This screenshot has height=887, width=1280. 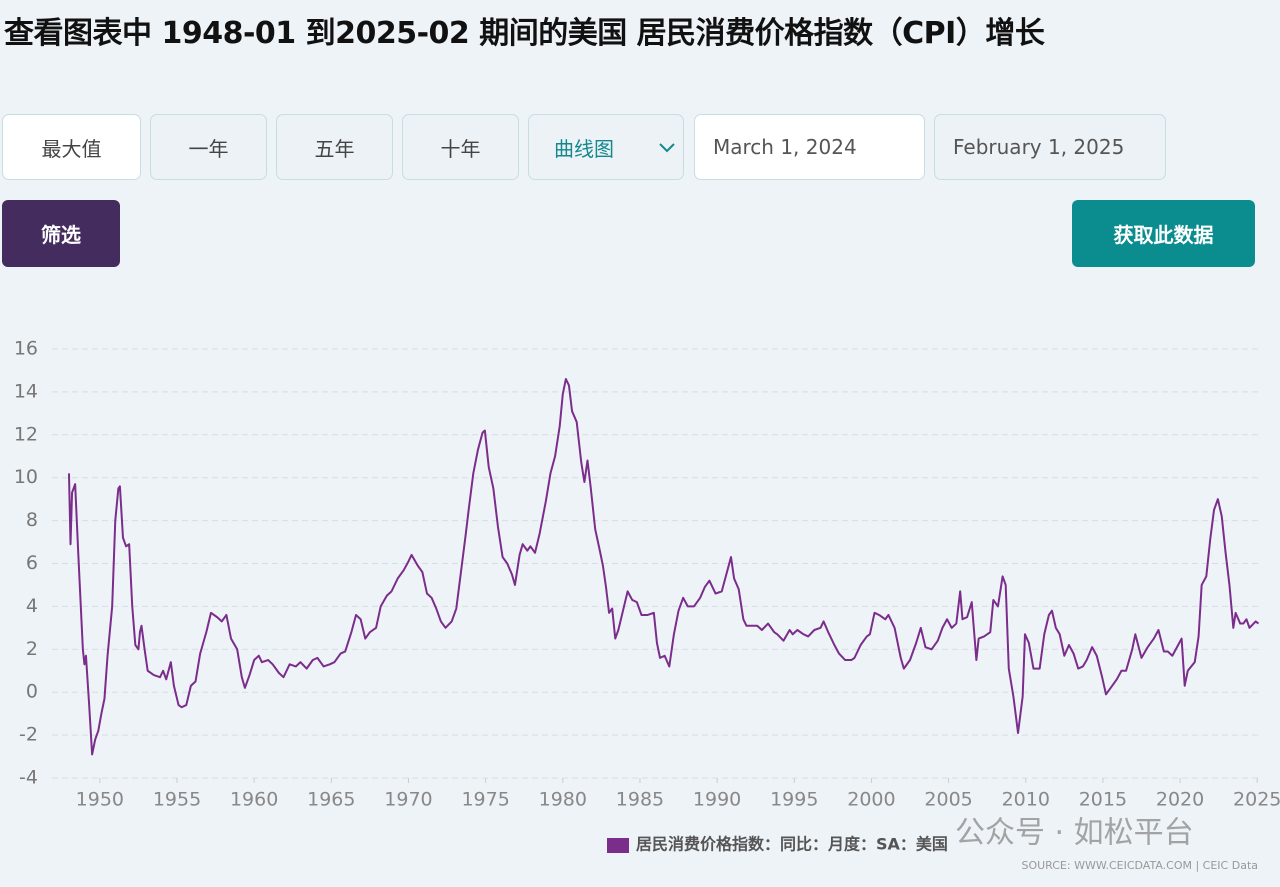 What do you see at coordinates (334, 147) in the screenshot?
I see `range-button: 五年` at bounding box center [334, 147].